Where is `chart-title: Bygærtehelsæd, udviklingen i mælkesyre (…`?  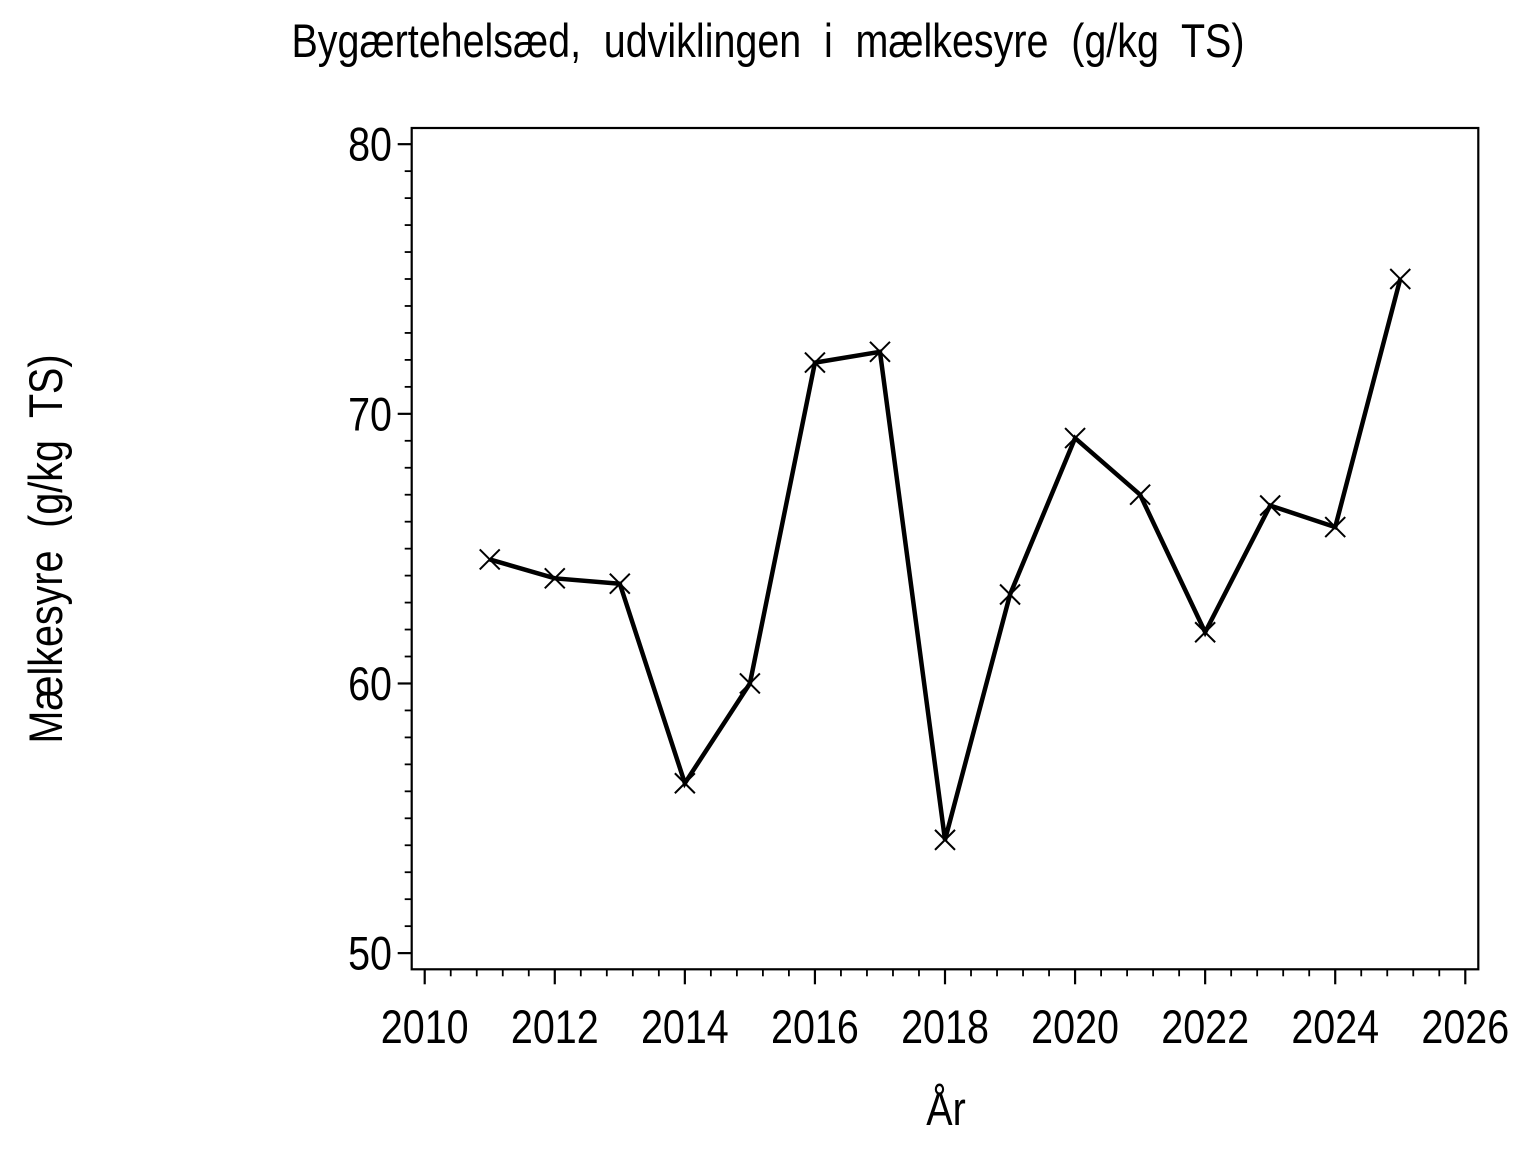 chart-title: Bygærtehelsæd, udviklingen i mælkesyre (… is located at coordinates (767, 42).